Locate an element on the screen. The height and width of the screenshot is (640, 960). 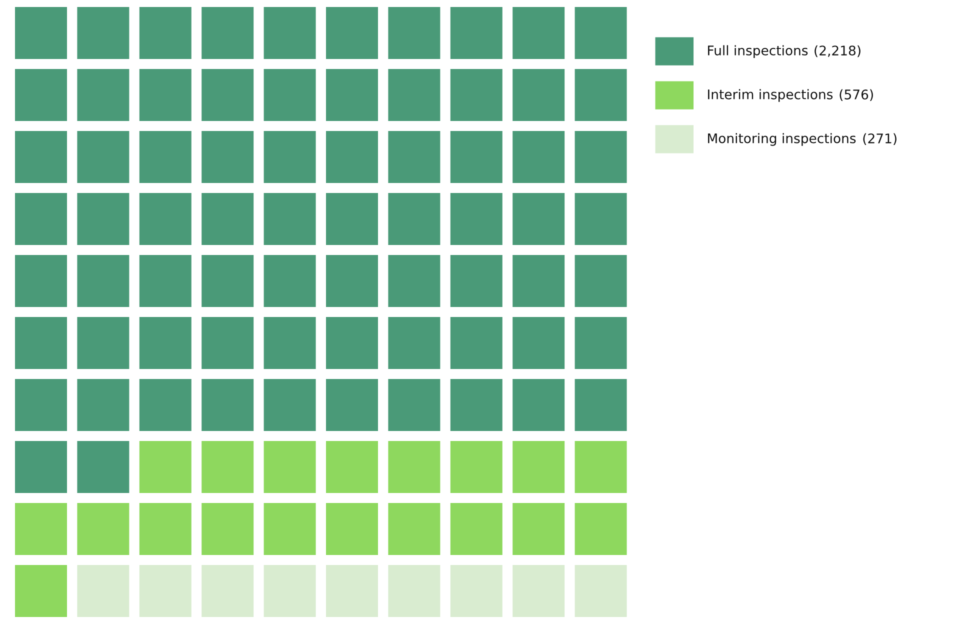
legend-label: Interim inspections is located at coordinates (770, 95).